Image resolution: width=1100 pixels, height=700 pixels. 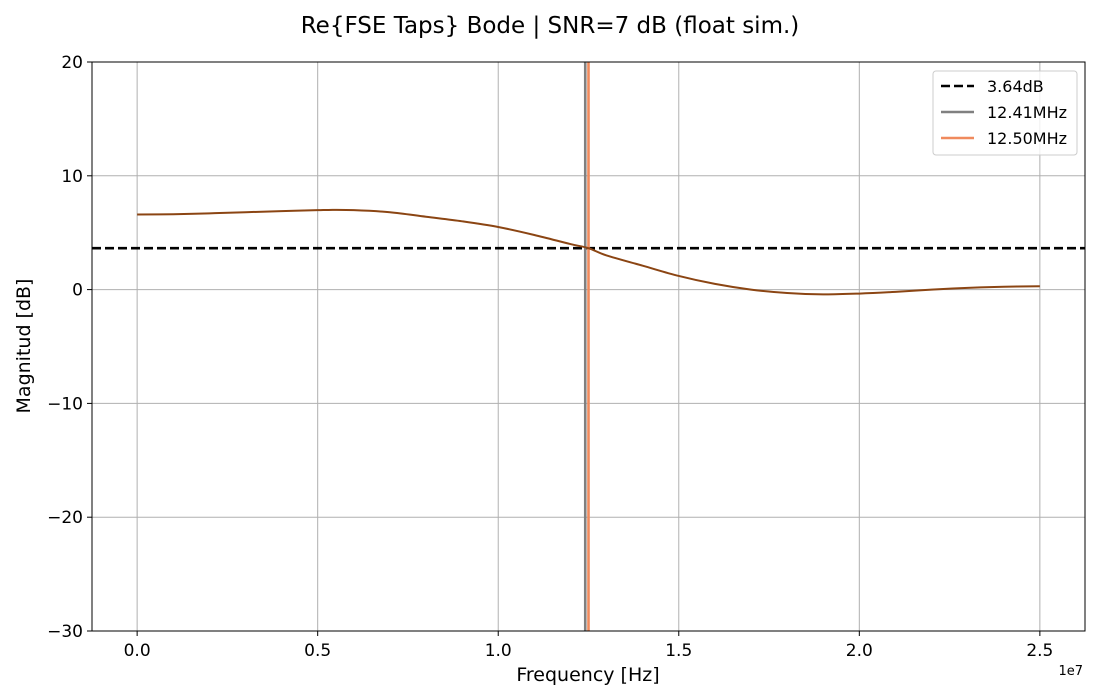 I want to click on x-tick-label: 1.0, so click(x=498, y=651).